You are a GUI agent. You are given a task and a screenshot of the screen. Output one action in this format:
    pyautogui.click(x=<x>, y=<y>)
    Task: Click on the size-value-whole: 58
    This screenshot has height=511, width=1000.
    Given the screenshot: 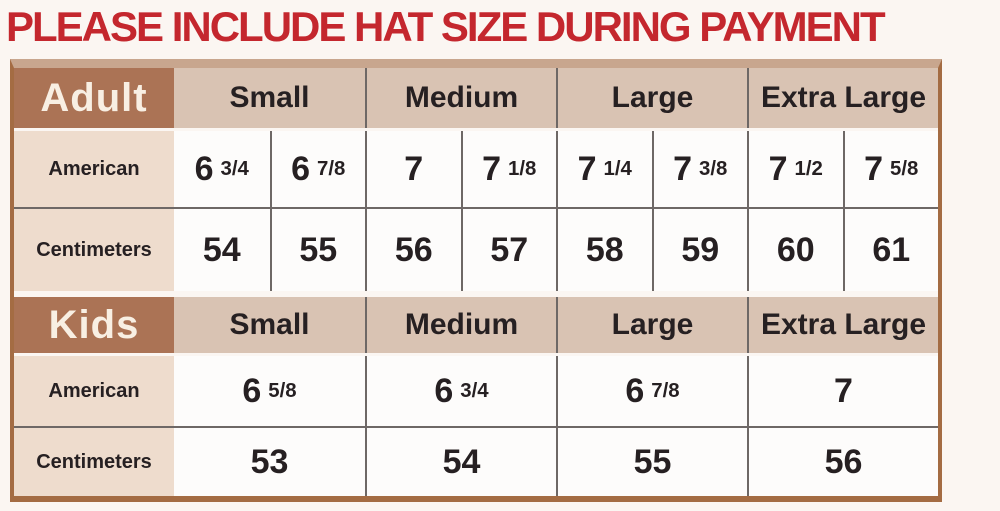 What is the action you would take?
    pyautogui.click(x=604, y=249)
    